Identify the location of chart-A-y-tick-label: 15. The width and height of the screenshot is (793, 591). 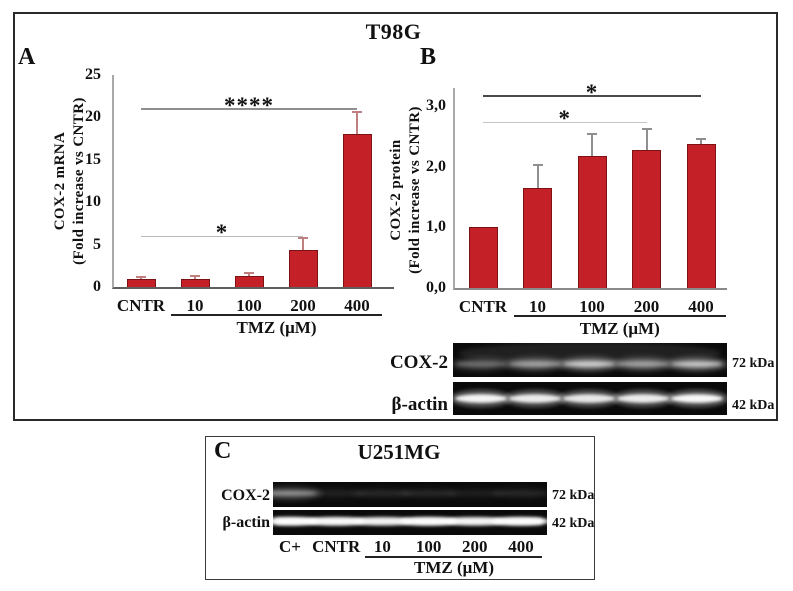
(93, 159).